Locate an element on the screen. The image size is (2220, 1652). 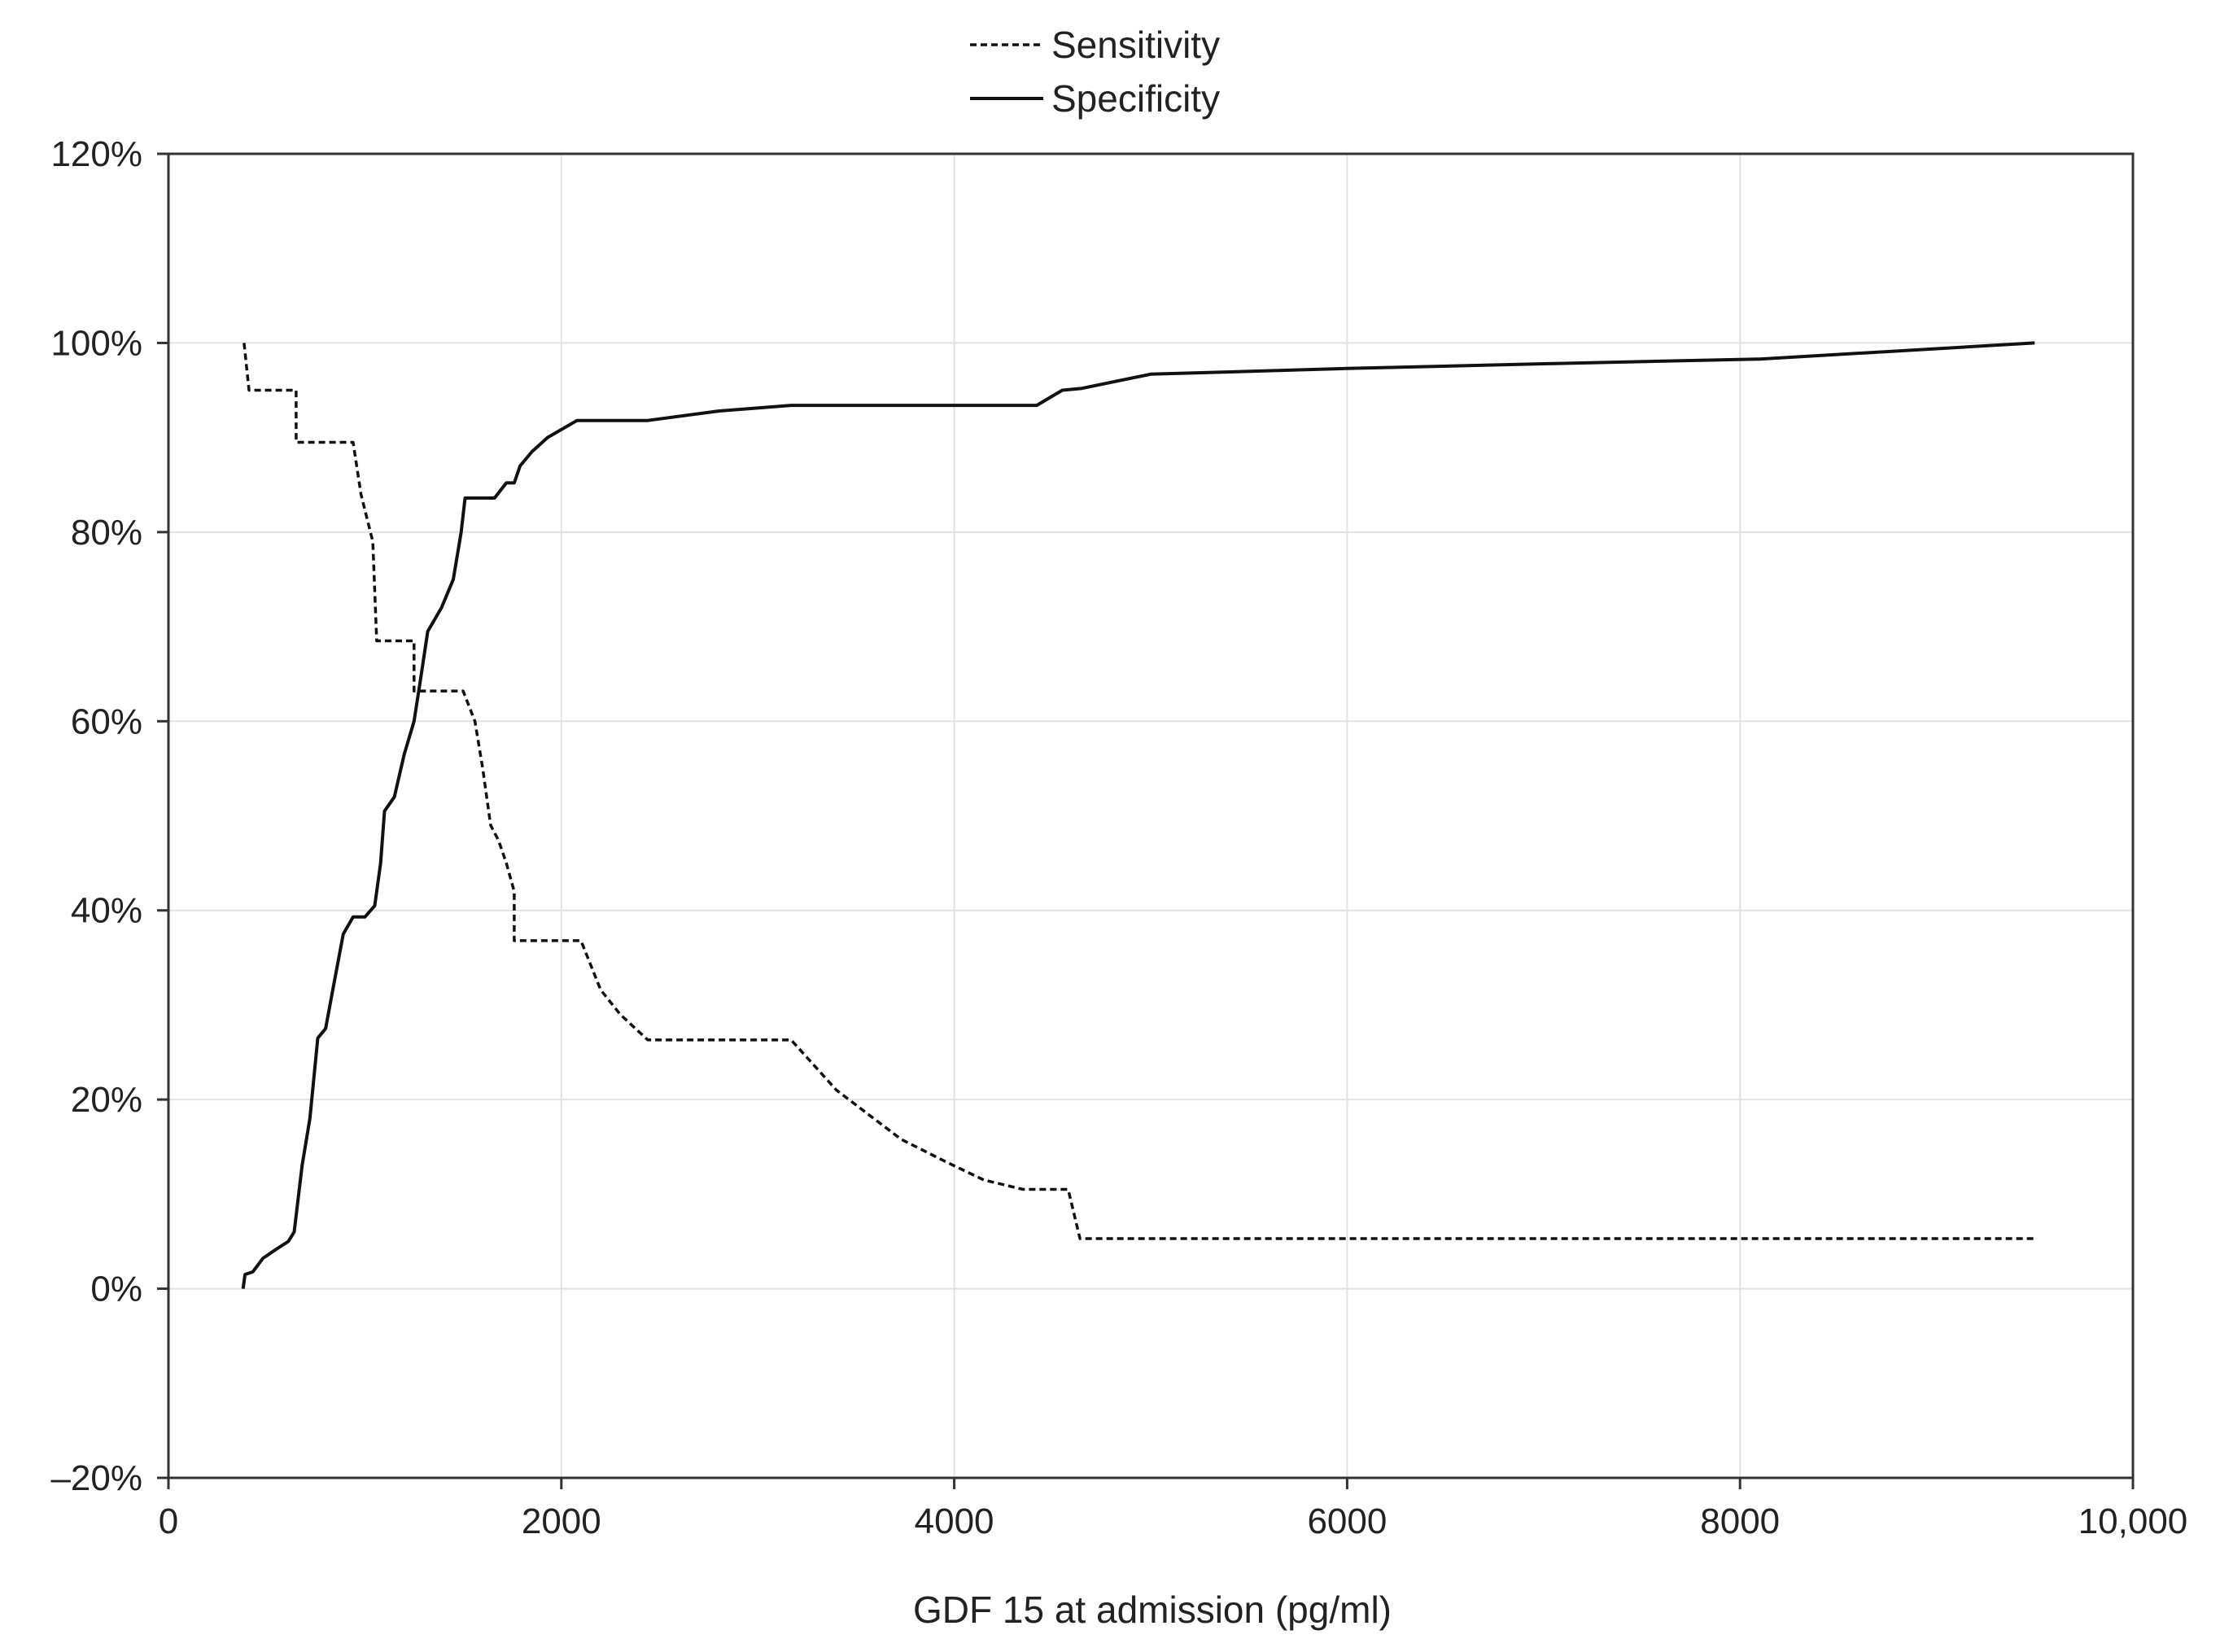
x-tick-label: 8000 is located at coordinates (1740, 1521).